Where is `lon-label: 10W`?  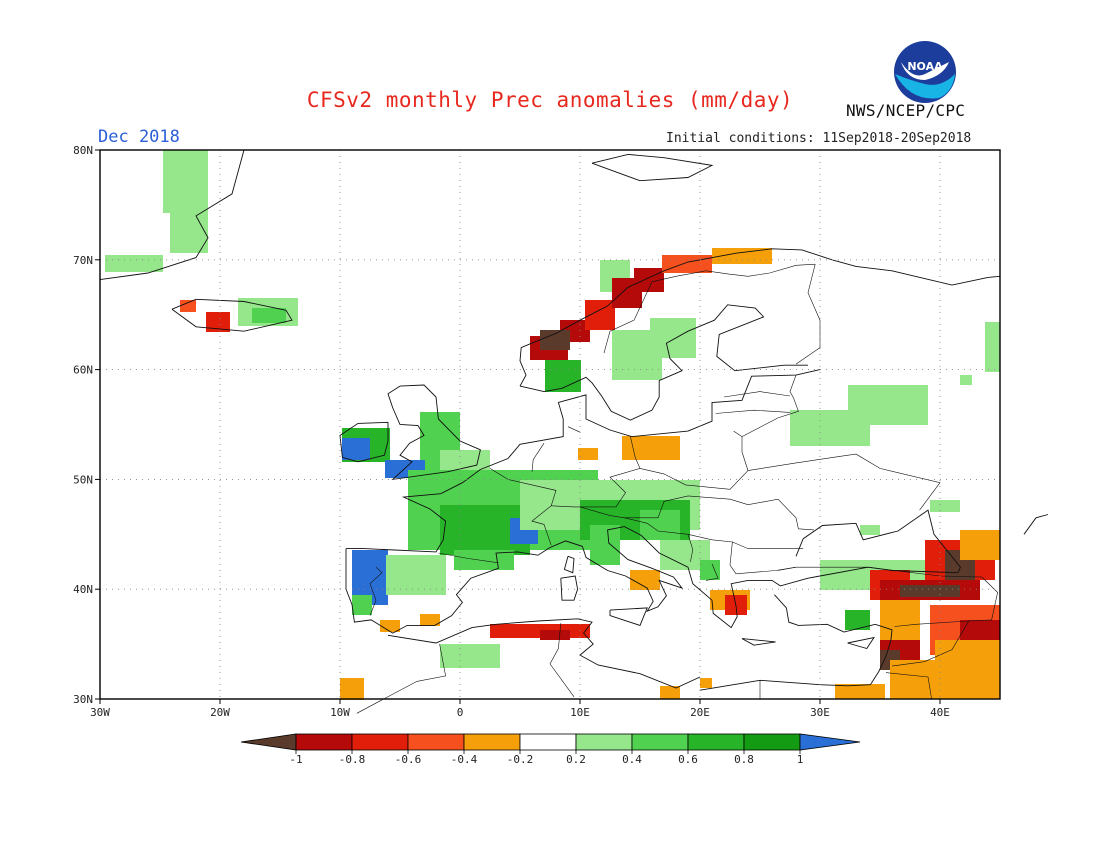 lon-label: 10W is located at coordinates (340, 712).